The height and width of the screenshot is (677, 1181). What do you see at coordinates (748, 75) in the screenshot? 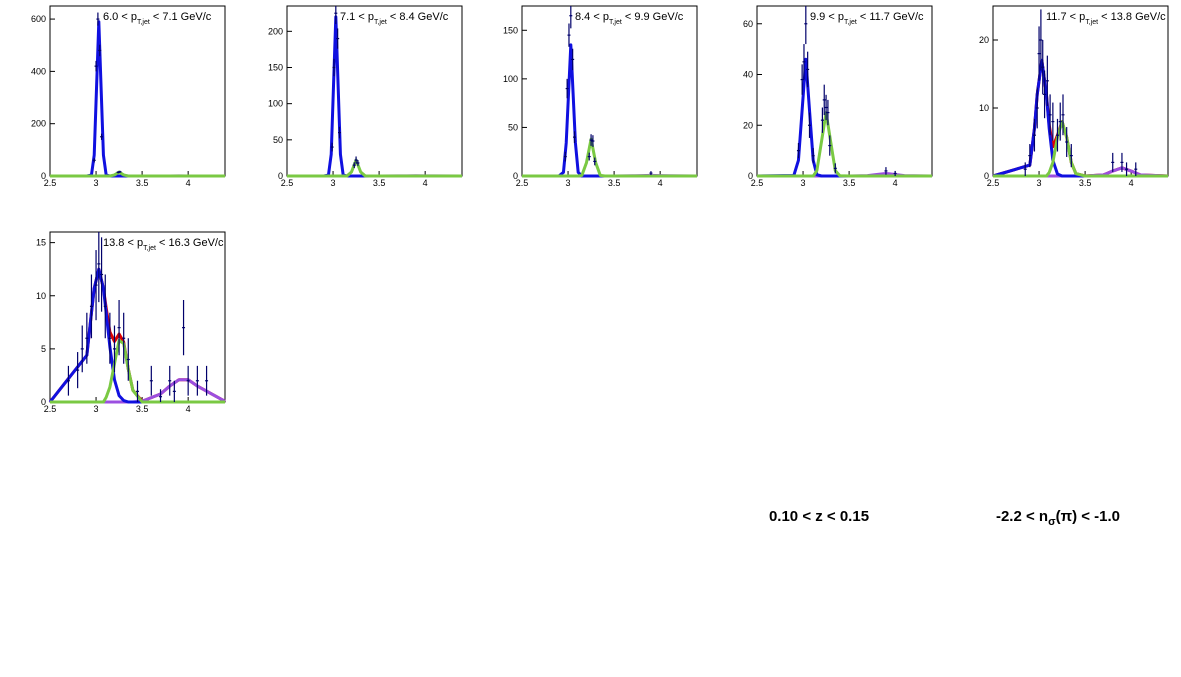
I see `y-tick-label: 40` at bounding box center [748, 75].